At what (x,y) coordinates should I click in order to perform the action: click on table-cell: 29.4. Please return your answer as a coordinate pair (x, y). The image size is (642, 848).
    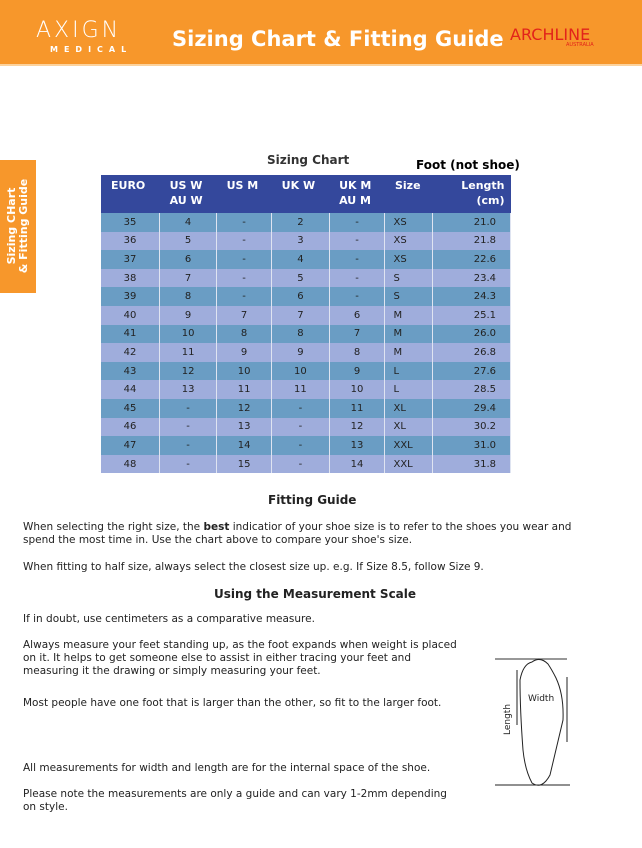
    Looking at the image, I should click on (472, 408).